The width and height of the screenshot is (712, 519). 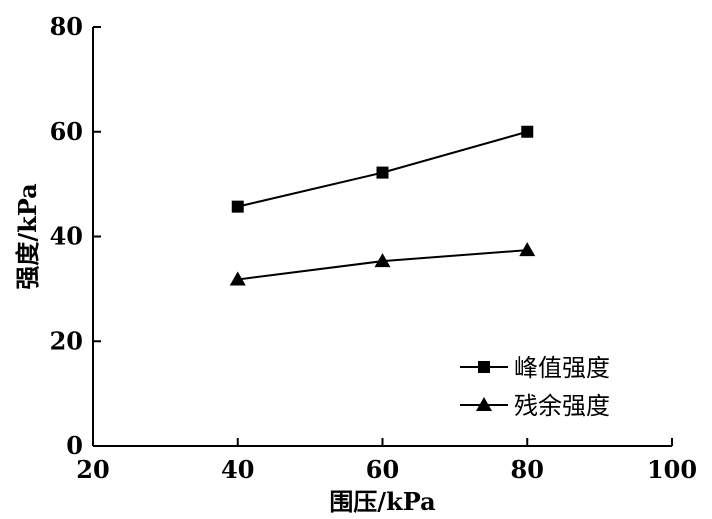 What do you see at coordinates (74, 445) in the screenshot?
I see `y-tick-label: 0` at bounding box center [74, 445].